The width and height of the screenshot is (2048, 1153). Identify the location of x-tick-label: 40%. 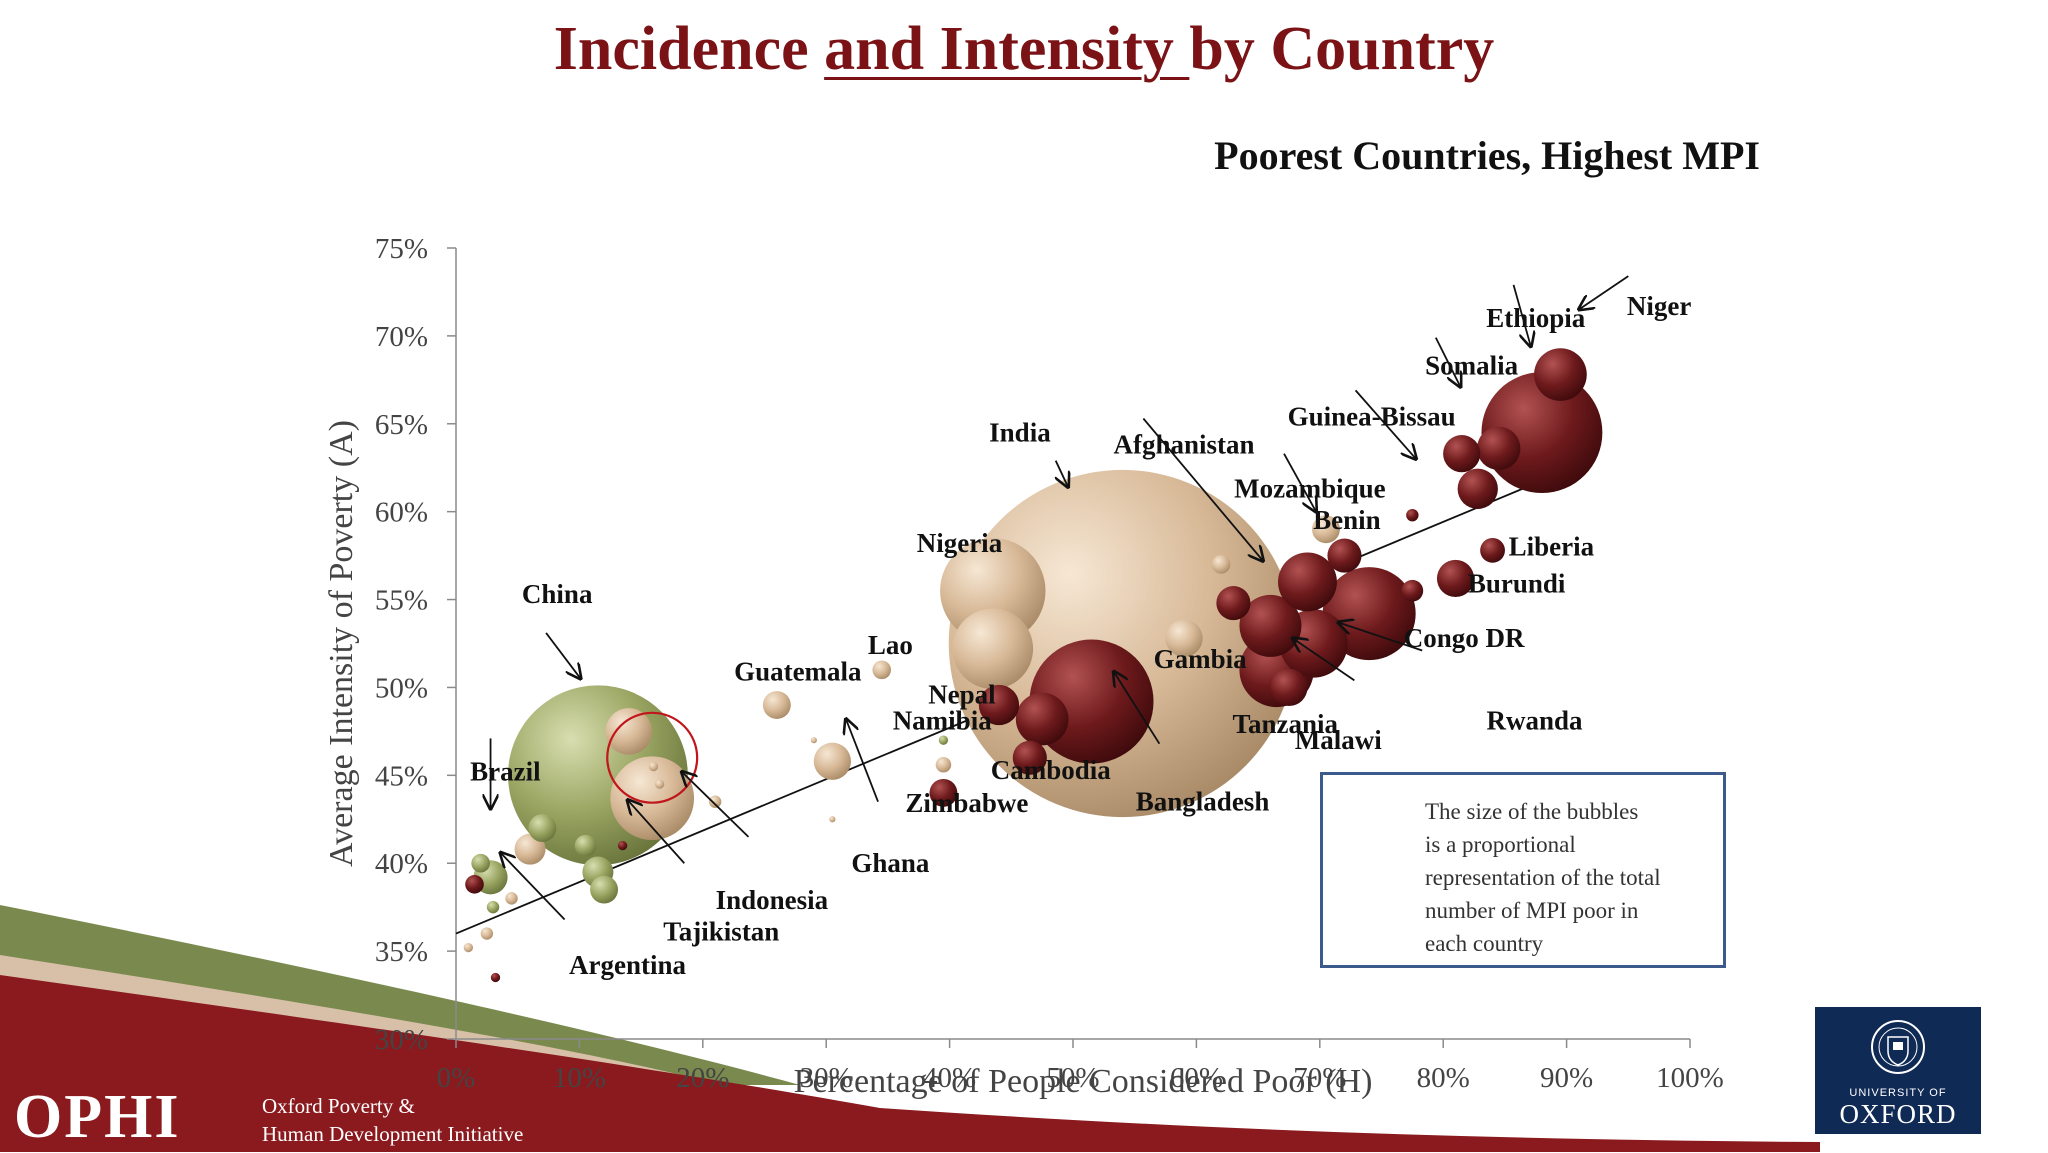
(949, 1078).